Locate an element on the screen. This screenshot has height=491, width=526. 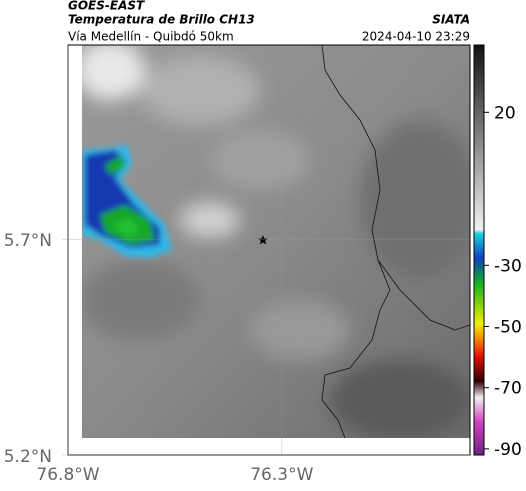
brand: SIATA is located at coordinates (451, 20).